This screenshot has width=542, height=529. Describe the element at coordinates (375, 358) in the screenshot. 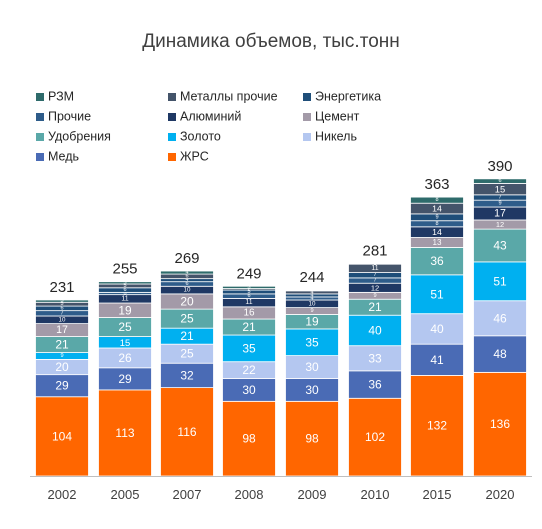

I see `data-label-никель-2010: 33` at that location.